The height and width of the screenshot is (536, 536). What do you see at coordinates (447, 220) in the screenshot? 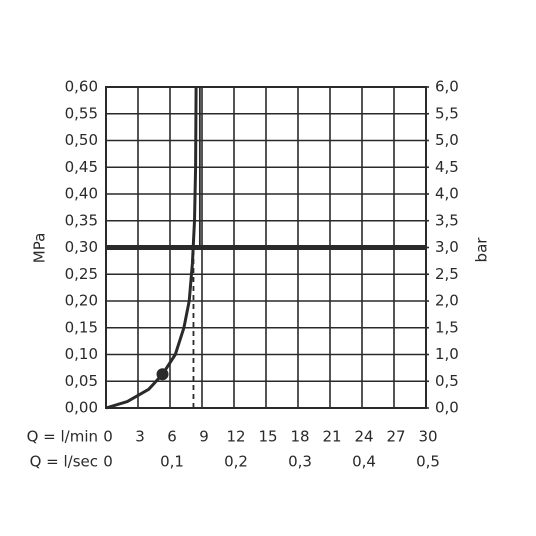
I see `y2-tick-label: 3,5` at bounding box center [447, 220].